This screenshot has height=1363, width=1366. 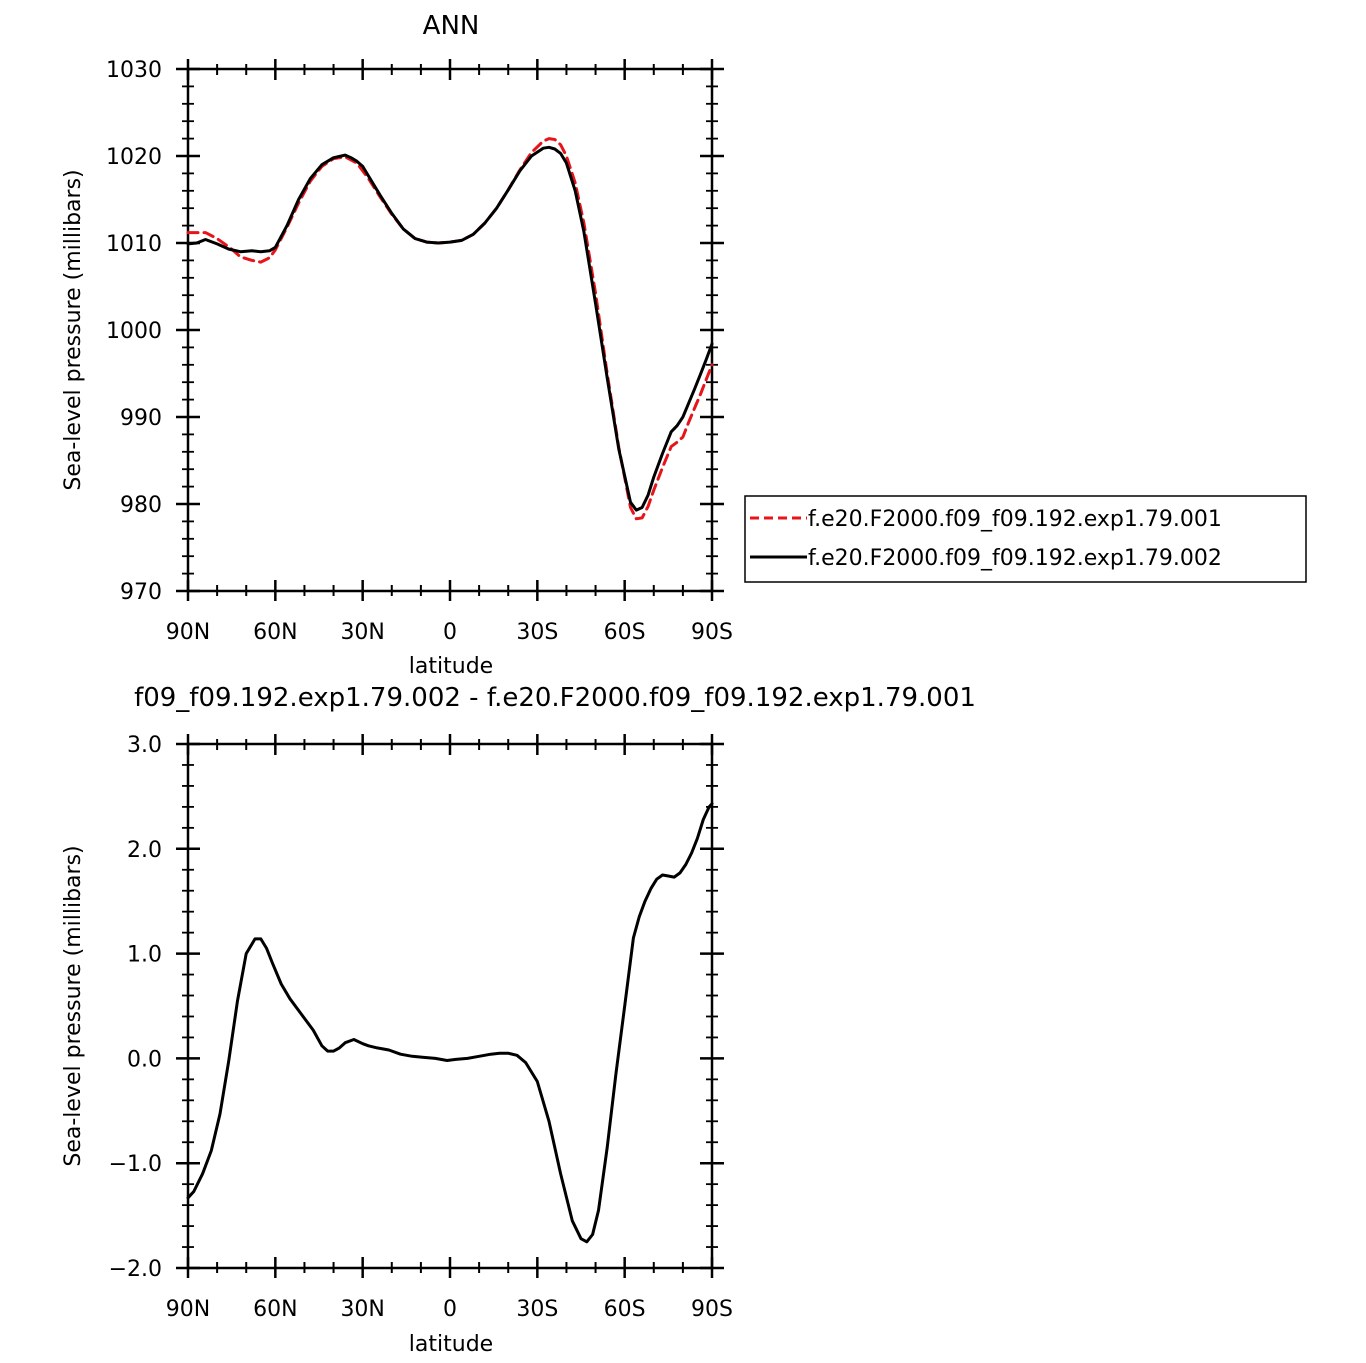 I want to click on legend-label-exp002: f.e20.F2000.f09_f09.192.exp1.79.002, so click(x=1015, y=558).